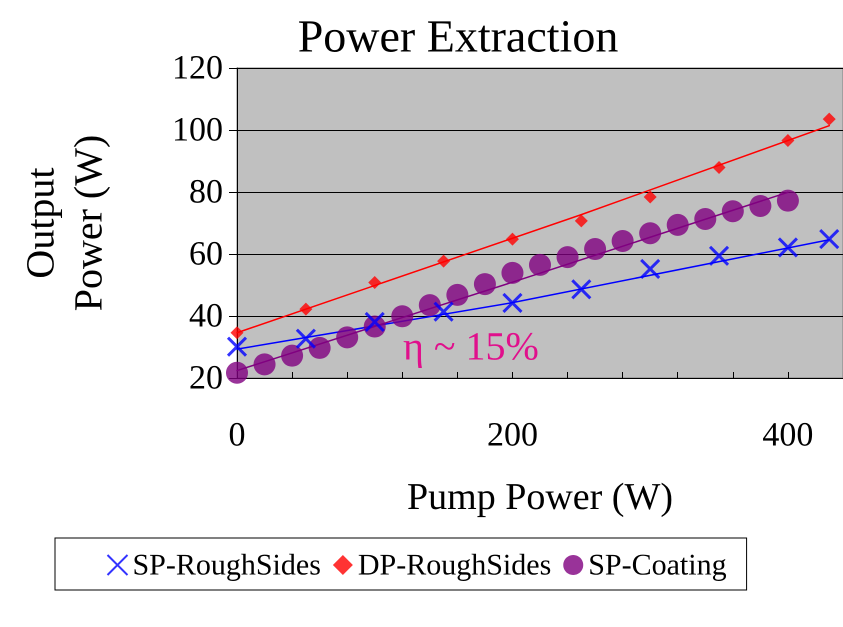  I want to click on y-tick-label: 80, so click(206, 192).